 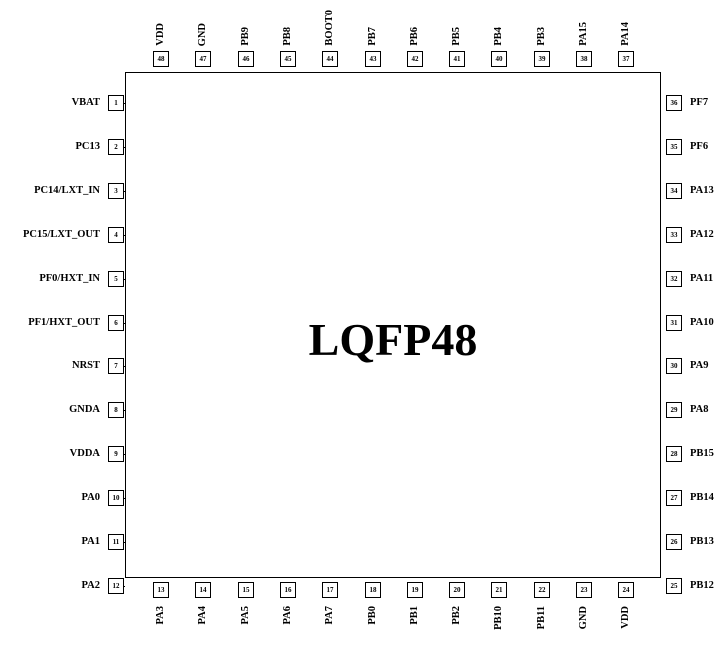 I want to click on pin-30-number: 30, so click(x=674, y=366).